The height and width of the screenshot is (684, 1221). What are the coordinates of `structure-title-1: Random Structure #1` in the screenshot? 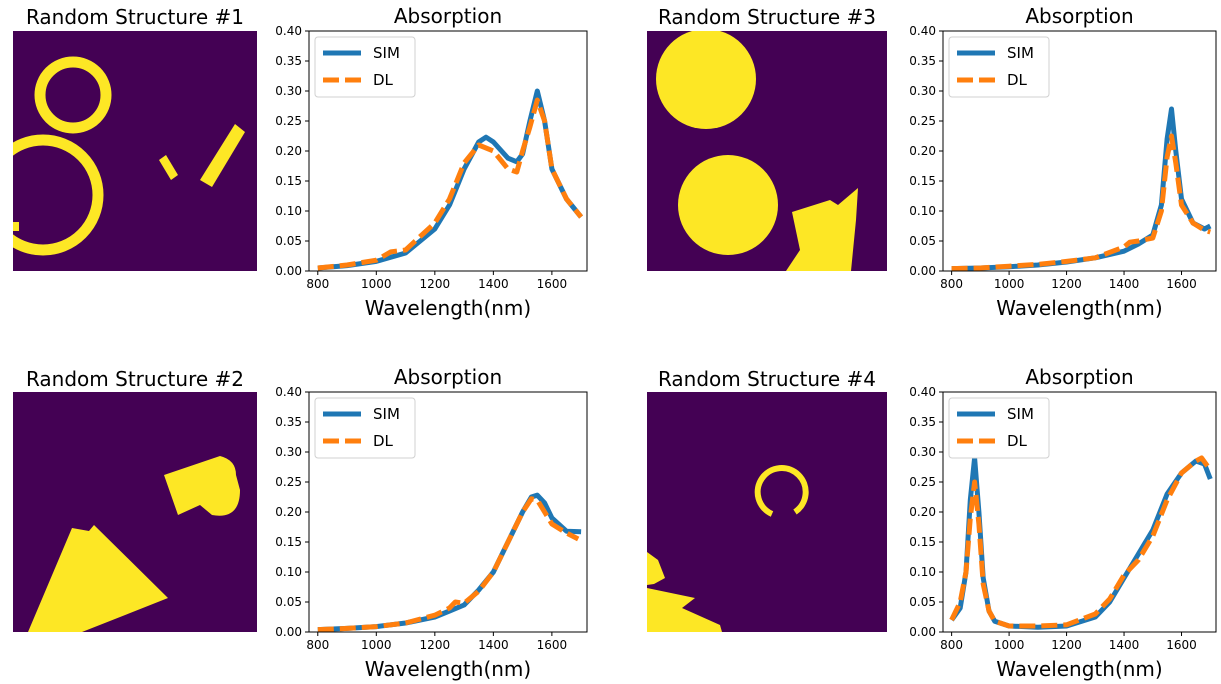 It's located at (135, 17).